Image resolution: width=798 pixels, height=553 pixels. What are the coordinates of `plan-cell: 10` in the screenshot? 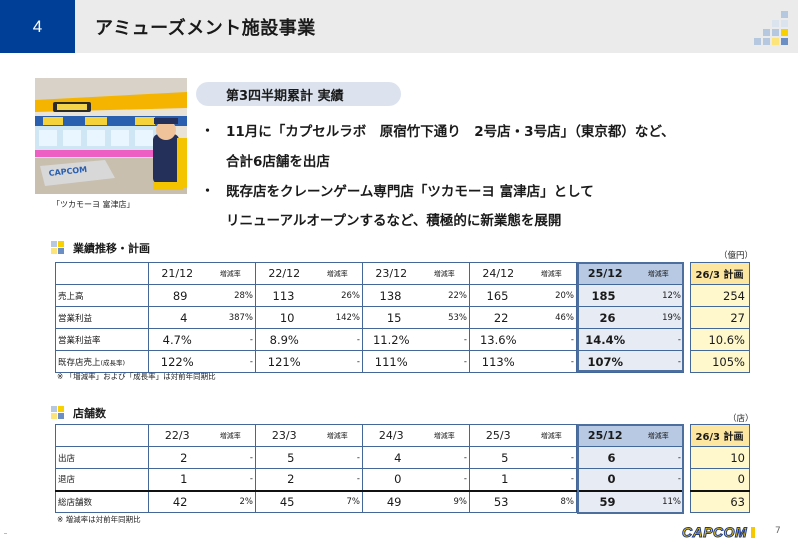 It's located at (720, 457).